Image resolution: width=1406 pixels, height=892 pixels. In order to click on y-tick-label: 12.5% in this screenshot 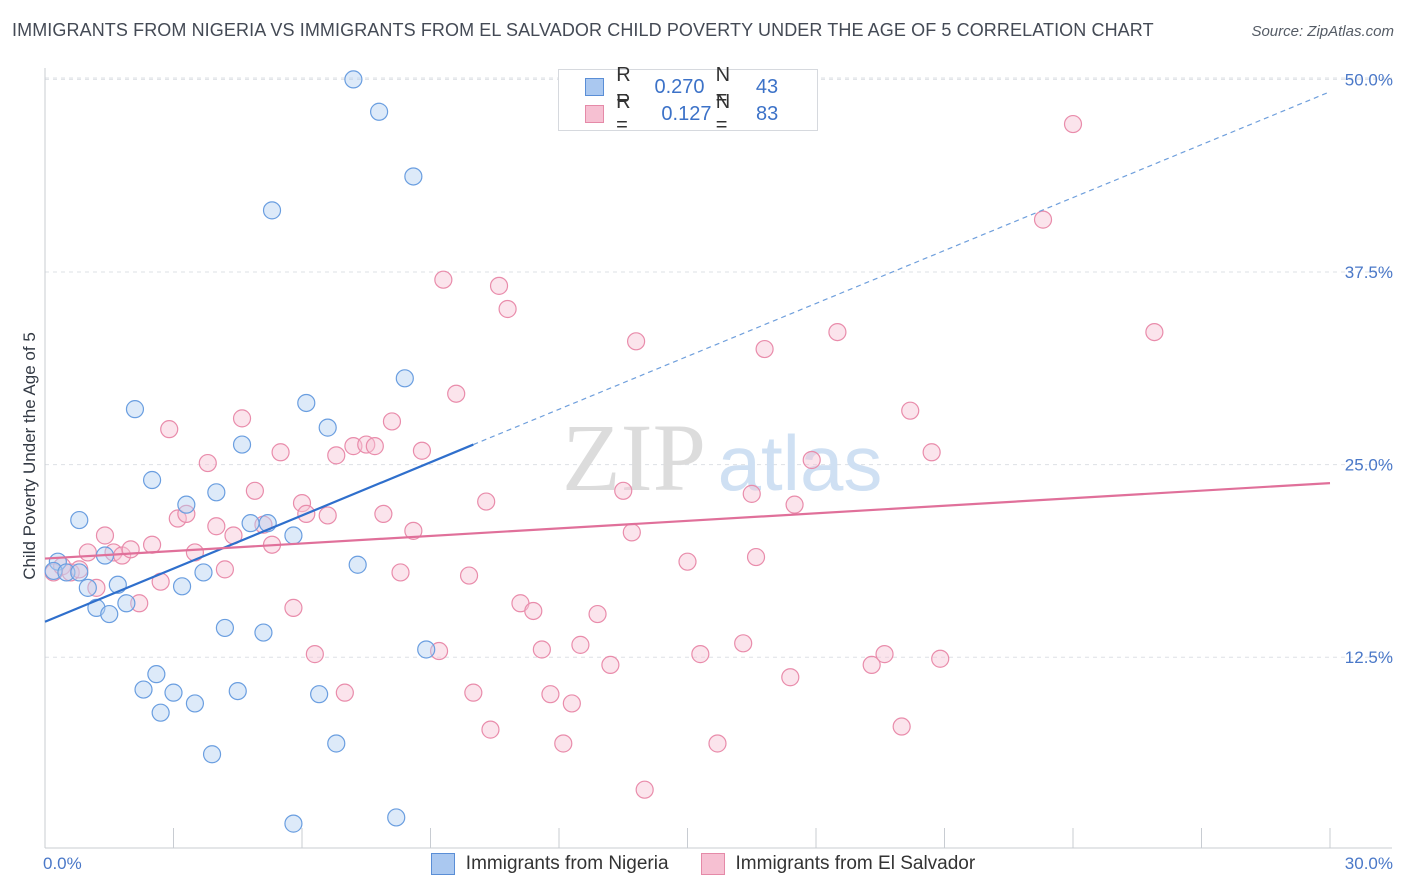, I will do `click(1369, 657)`.